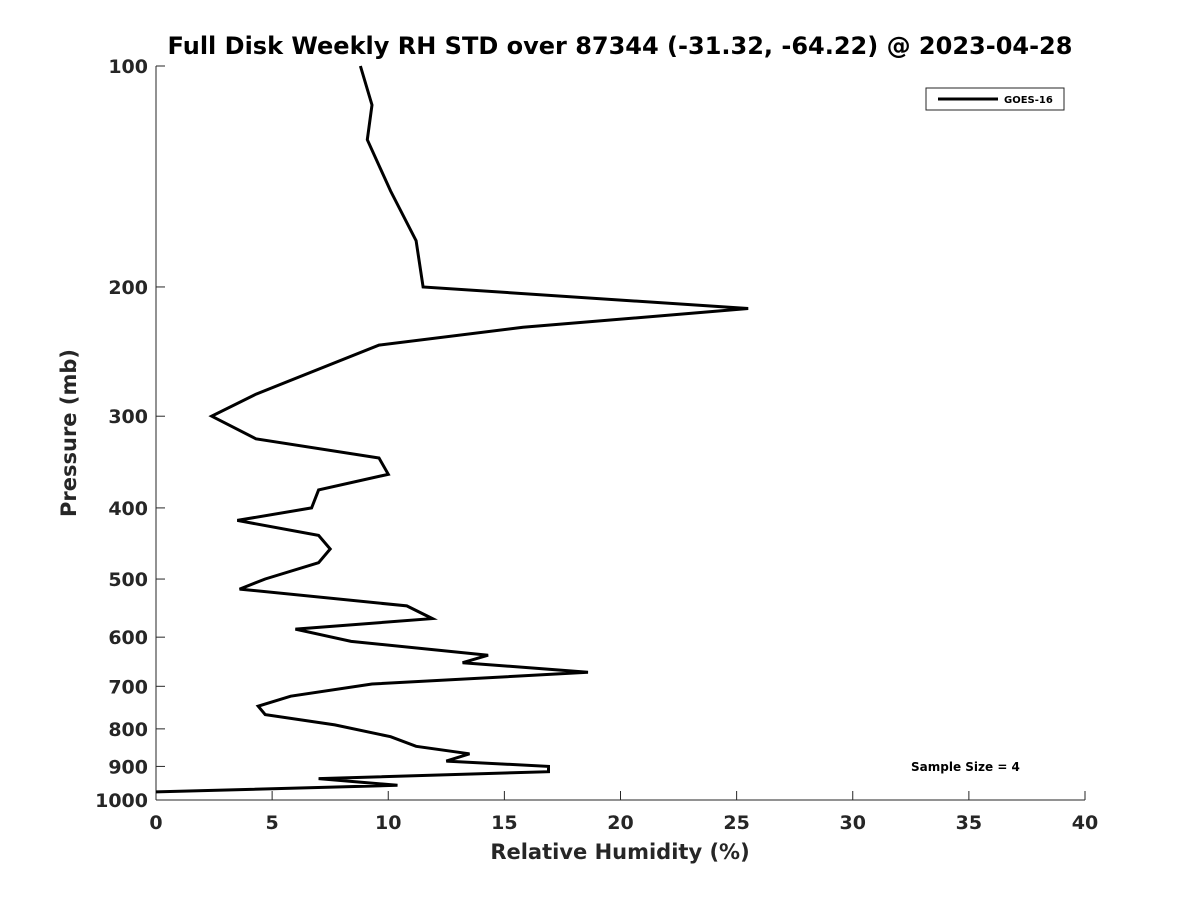 This screenshot has width=1200, height=900. Describe the element at coordinates (128, 67) in the screenshot. I see `y-tick-label: 100` at that location.